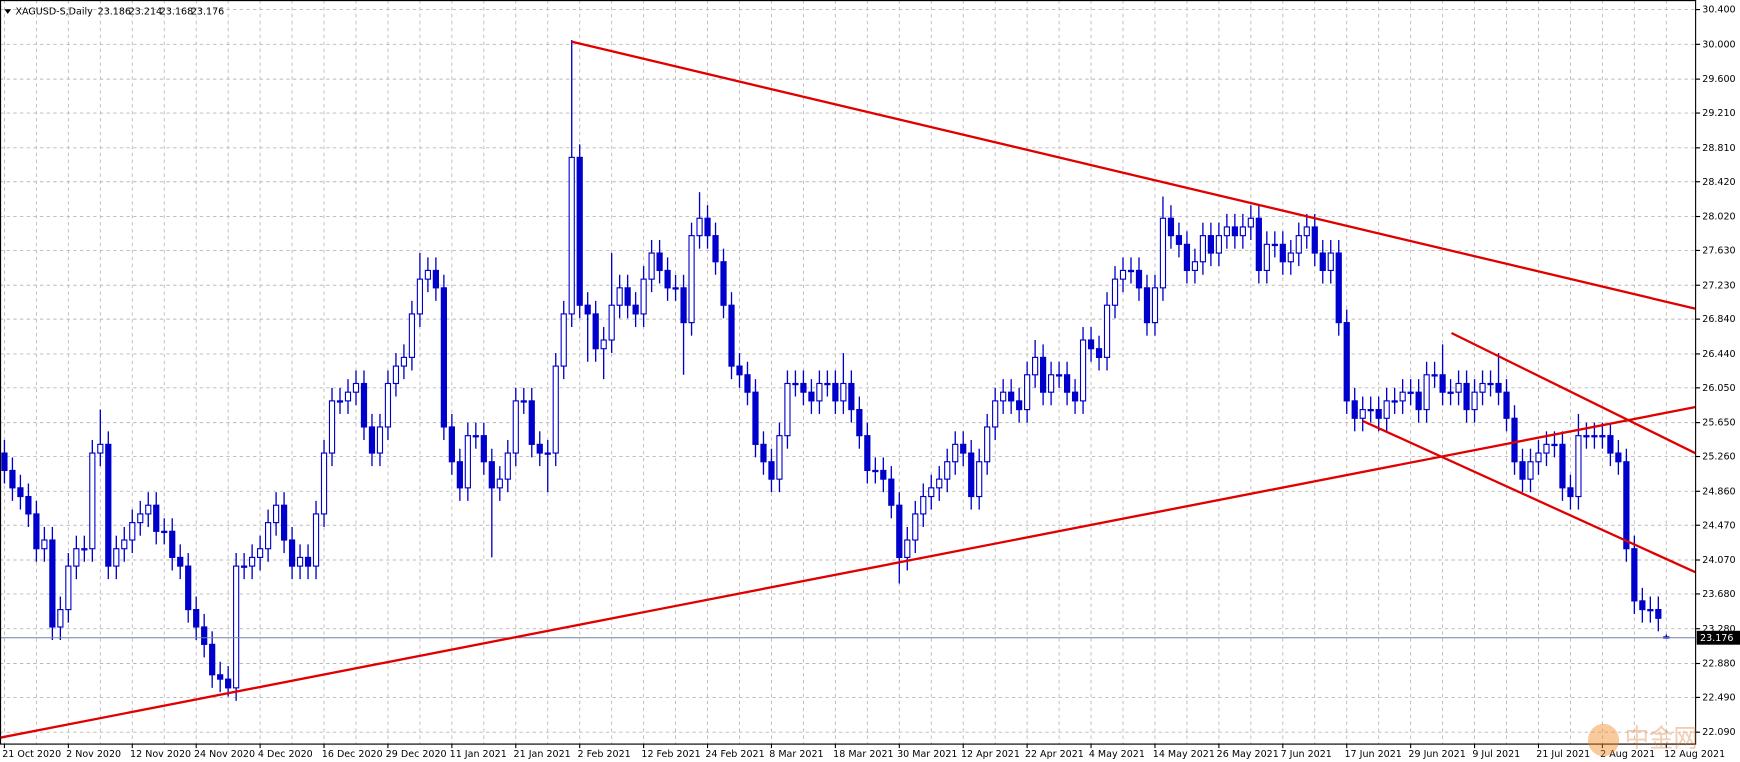 The height and width of the screenshot is (762, 1740). I want to click on x-tick-label: 21 Jan 2021, so click(542, 754).